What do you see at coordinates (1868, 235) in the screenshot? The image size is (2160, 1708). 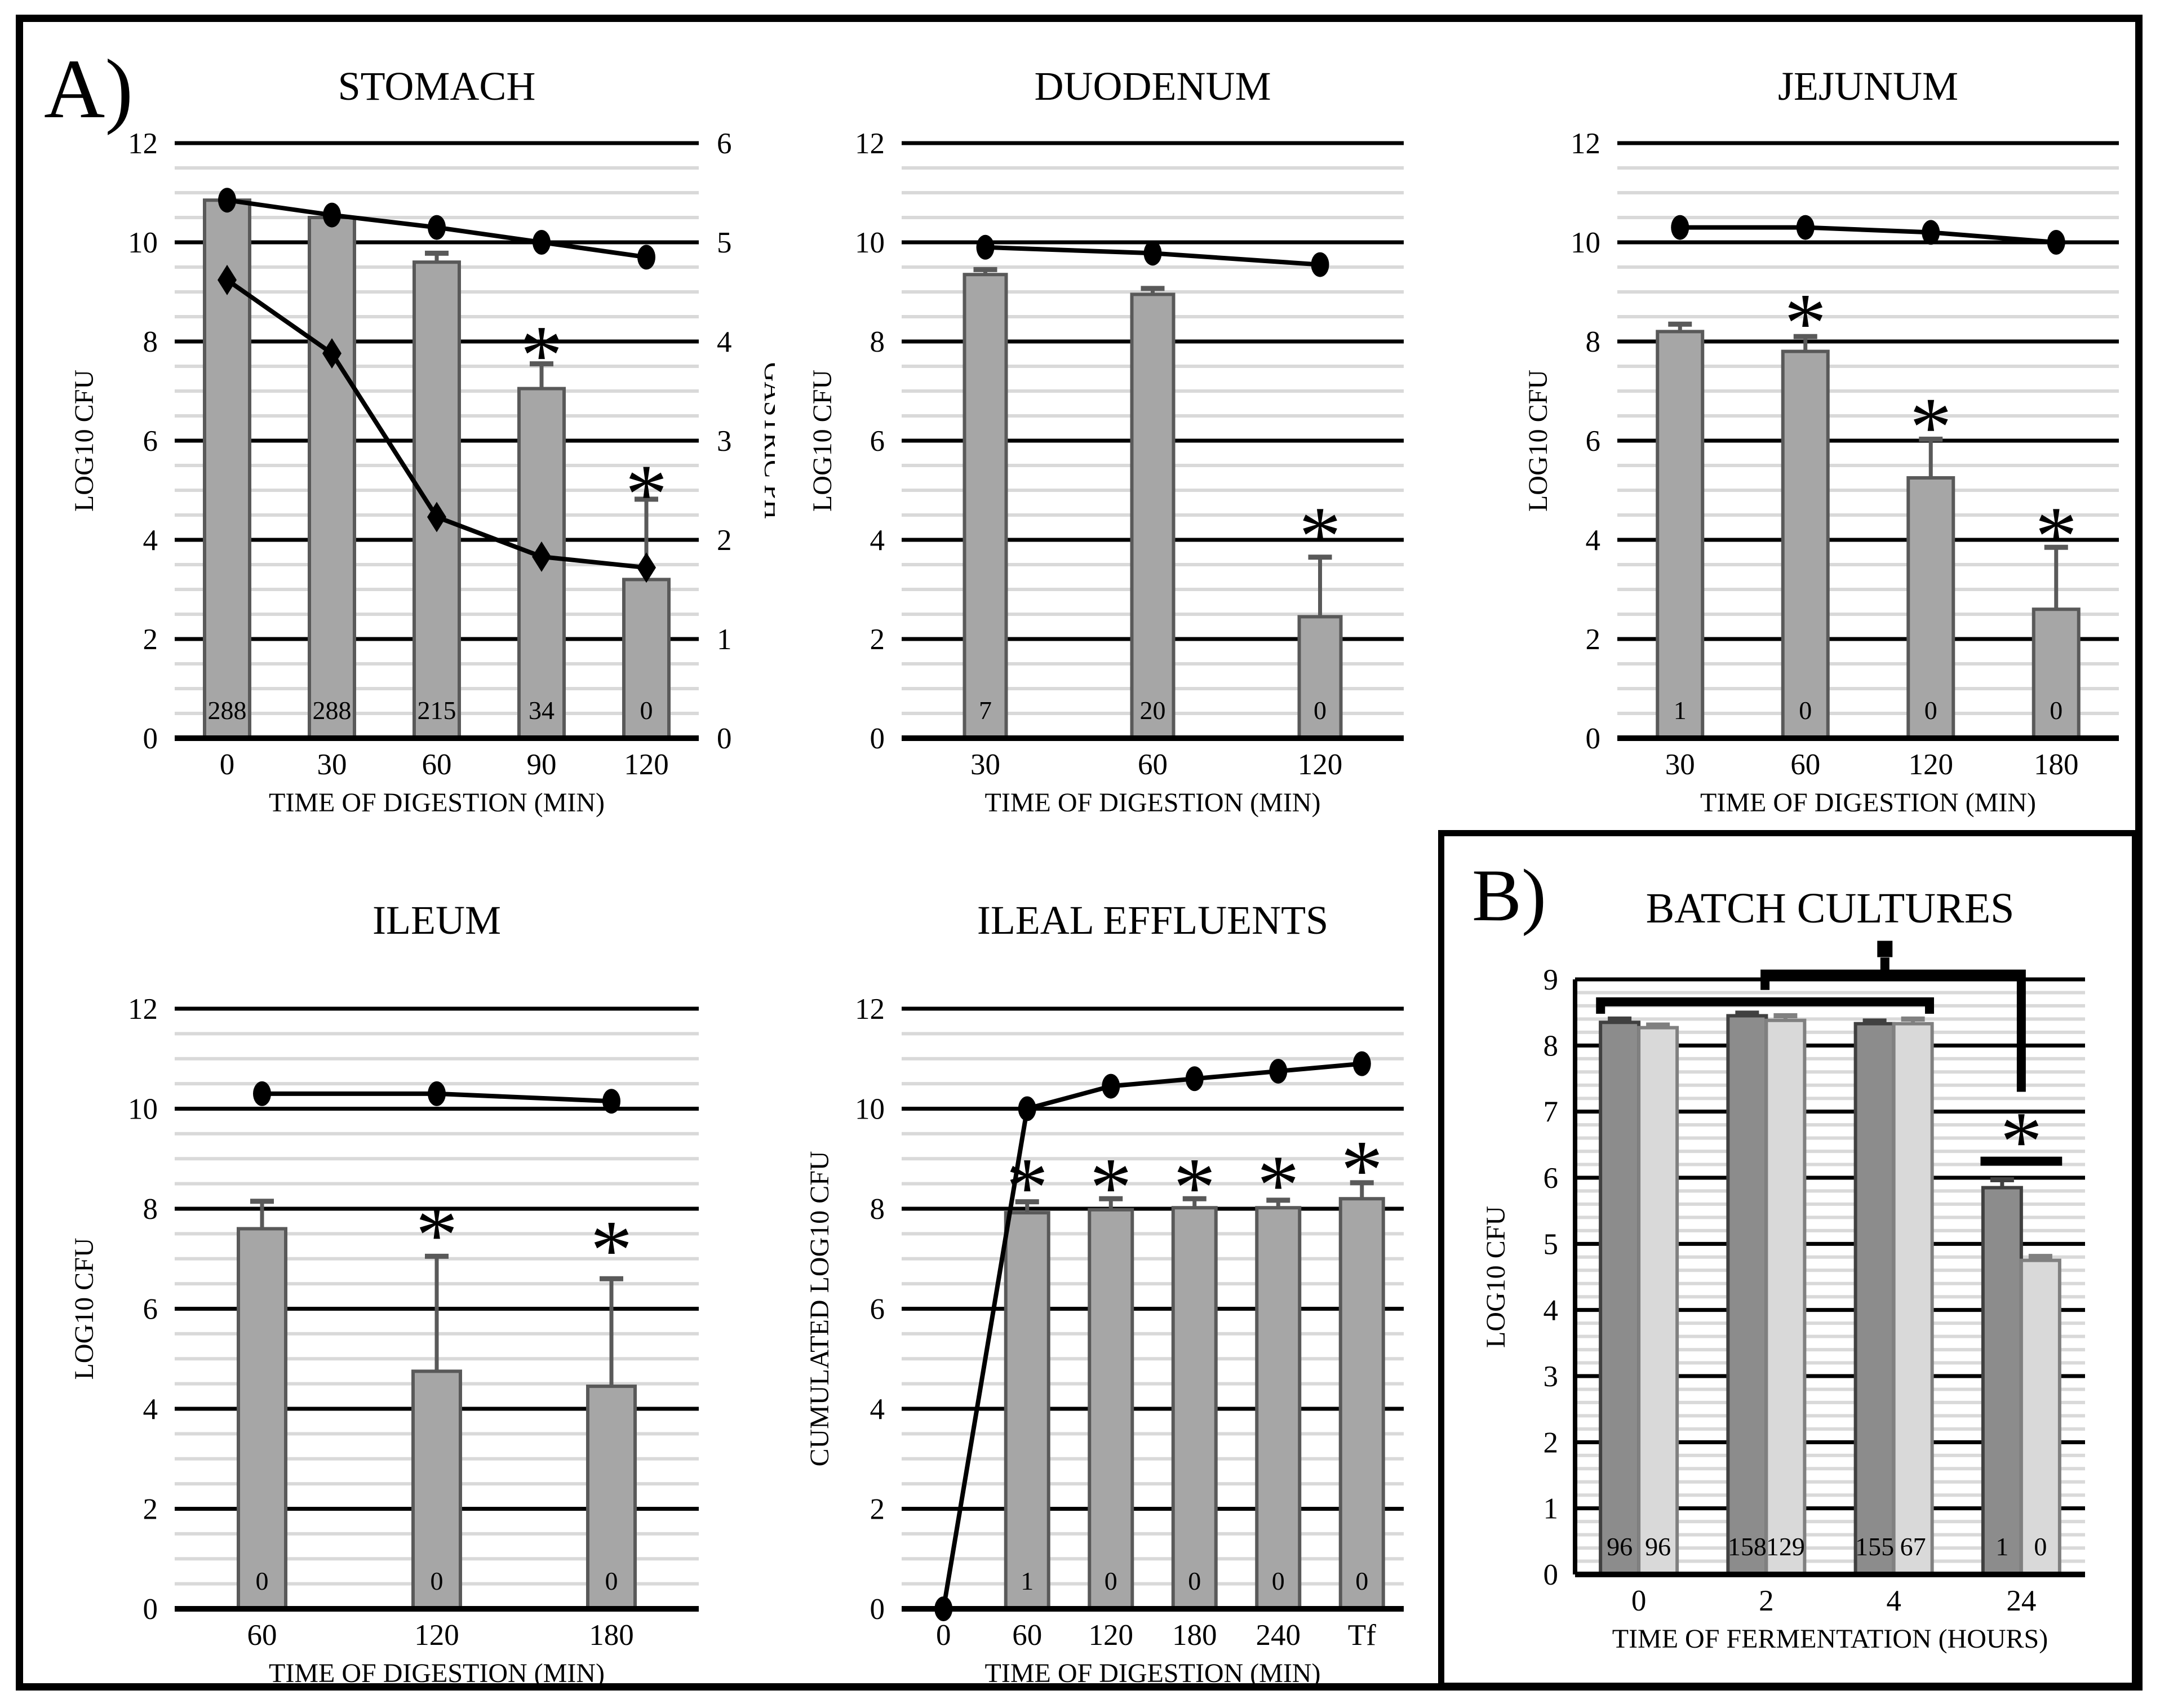 I see `viable-count-line` at bounding box center [1868, 235].